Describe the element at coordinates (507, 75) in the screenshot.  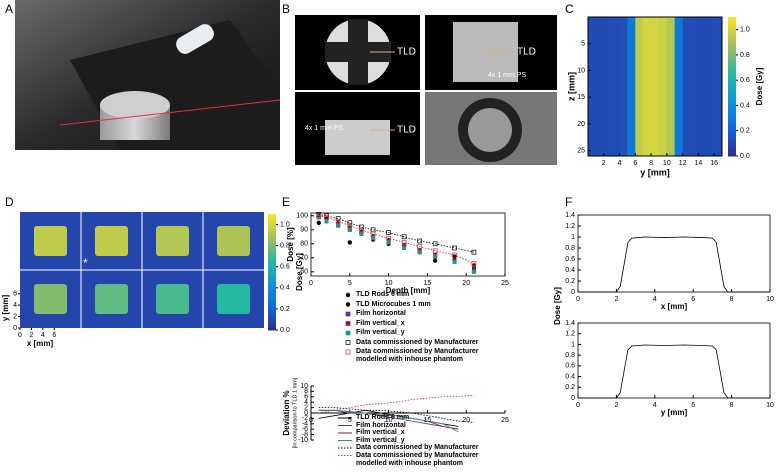
I see `ps-label: 4x 1 mm PS` at that location.